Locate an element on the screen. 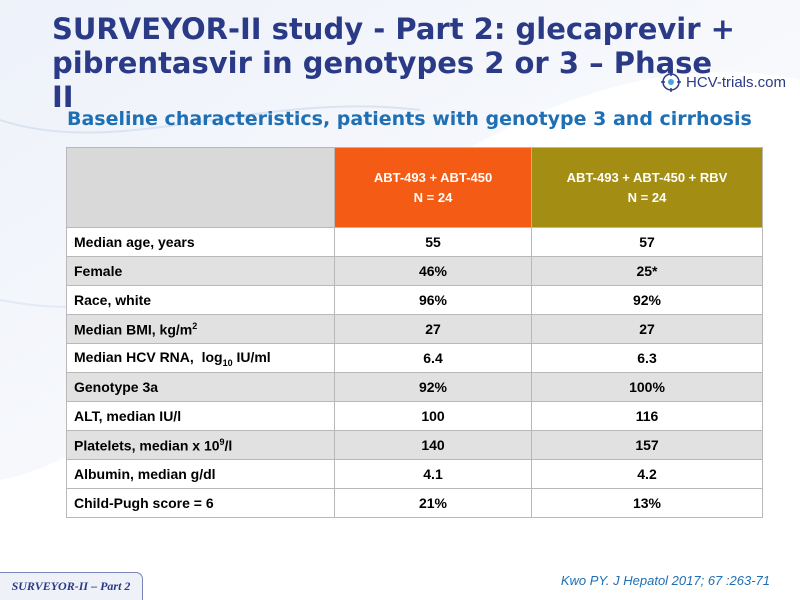  row-label-superscript: 2 is located at coordinates (195, 325).